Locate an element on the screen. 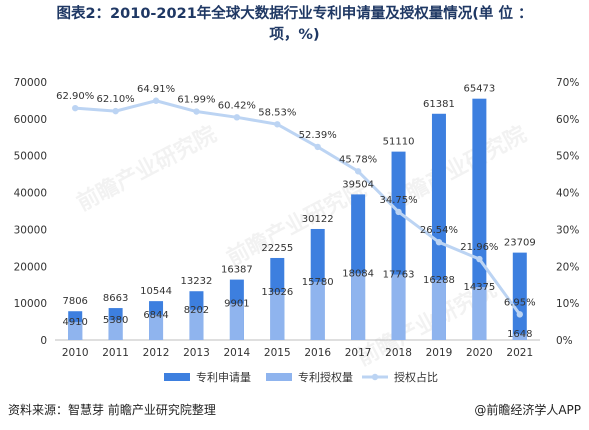 The width and height of the screenshot is (589, 430). source-note: 资料来源：智慧芽 前瞻产业研究院整理 is located at coordinates (112, 410).